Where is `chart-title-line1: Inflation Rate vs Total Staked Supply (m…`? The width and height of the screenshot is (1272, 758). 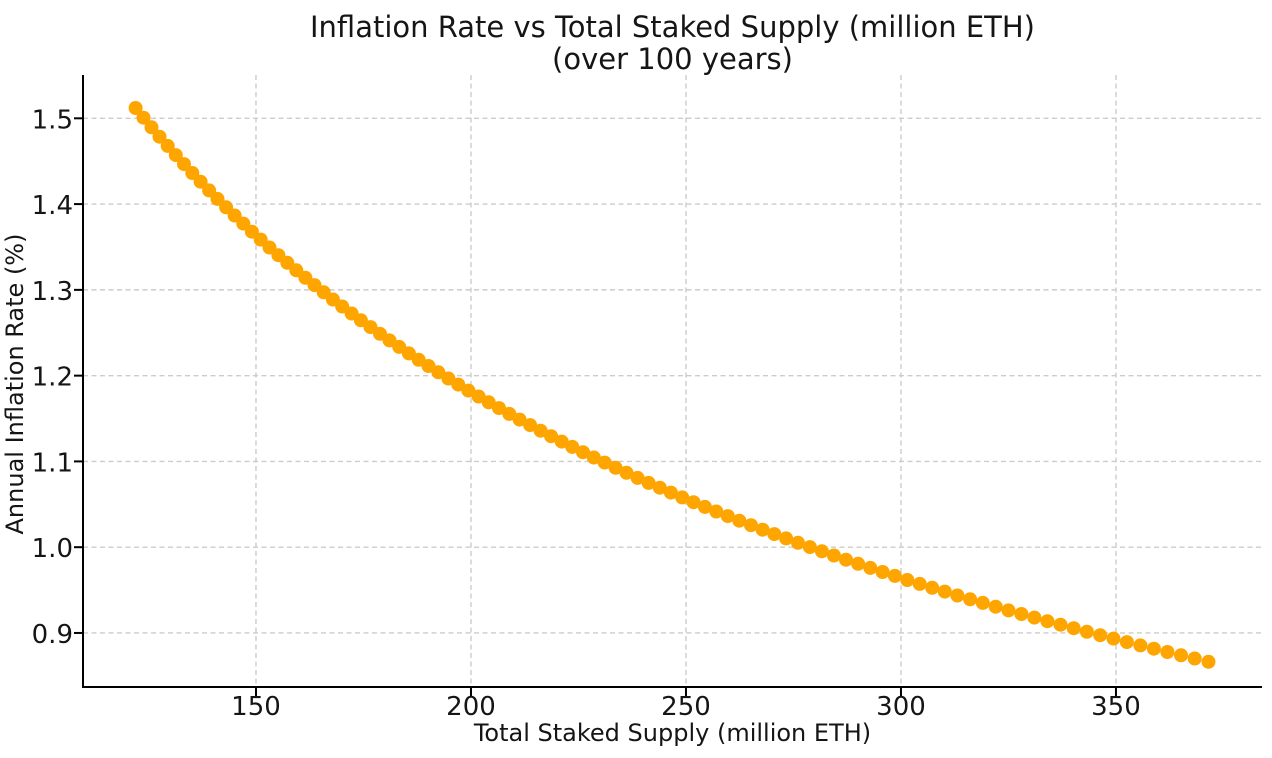 chart-title-line1: Inflation Rate vs Total Staked Supply (m… is located at coordinates (672, 27).